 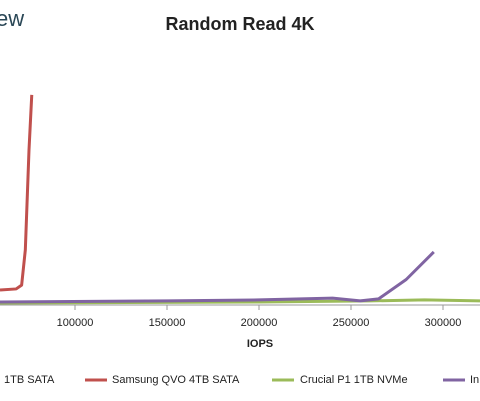 What do you see at coordinates (167, 323) in the screenshot?
I see `x-tick-label: 150000` at bounding box center [167, 323].